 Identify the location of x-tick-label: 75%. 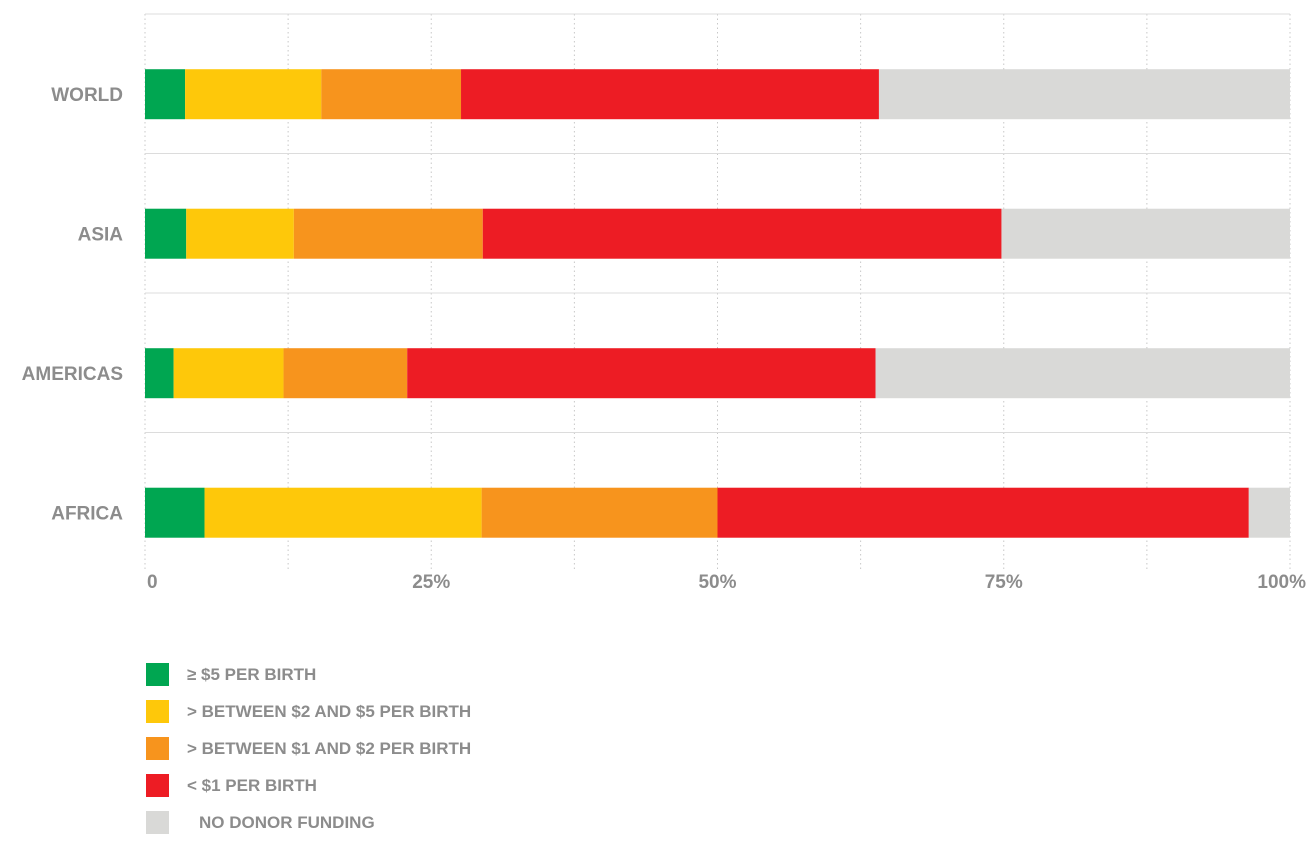
(1004, 582).